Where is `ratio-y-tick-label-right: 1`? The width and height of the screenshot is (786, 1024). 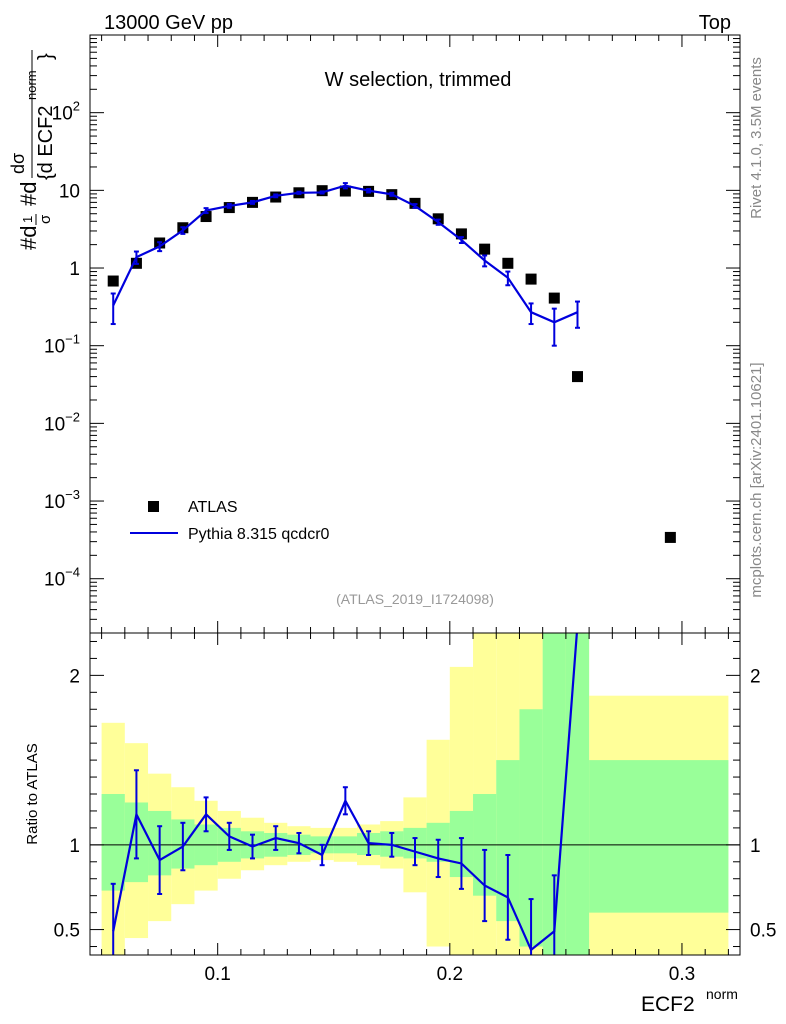 ratio-y-tick-label-right: 1 is located at coordinates (755, 846).